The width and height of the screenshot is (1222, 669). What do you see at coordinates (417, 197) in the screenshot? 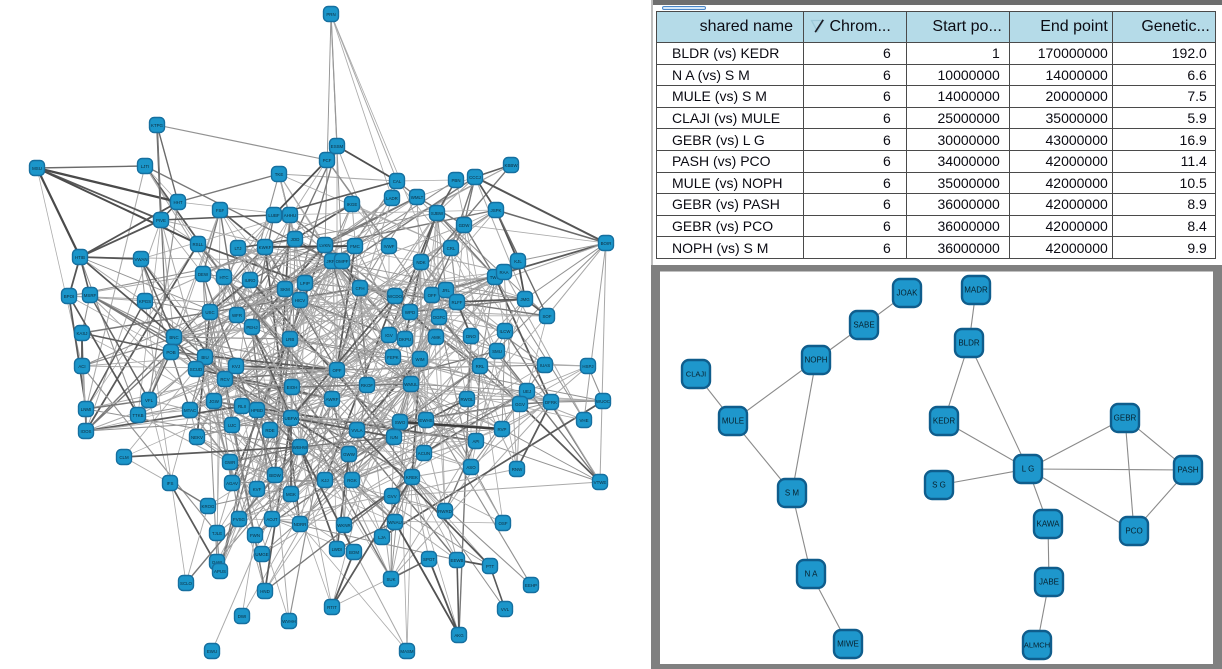
I see `svg-text: WMLT` at bounding box center [417, 197].